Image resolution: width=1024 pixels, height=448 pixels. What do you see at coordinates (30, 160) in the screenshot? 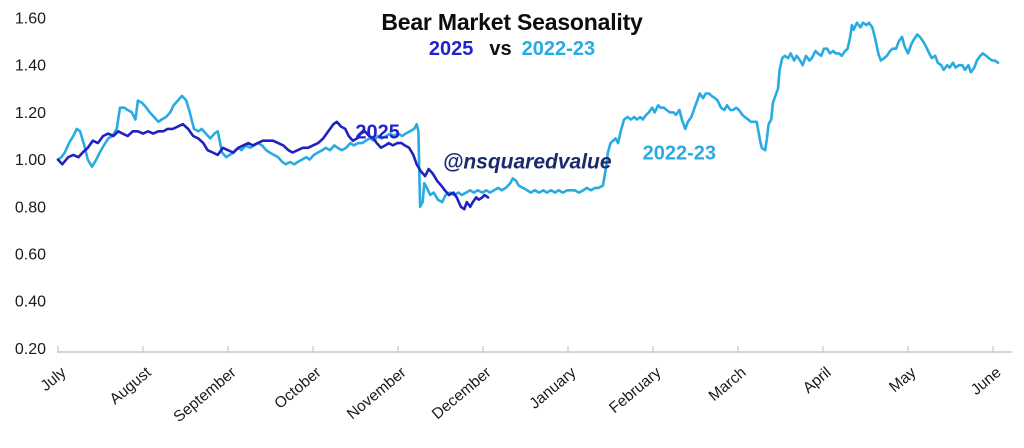
I see `y-axis-tick-label: 1.00` at bounding box center [30, 160].